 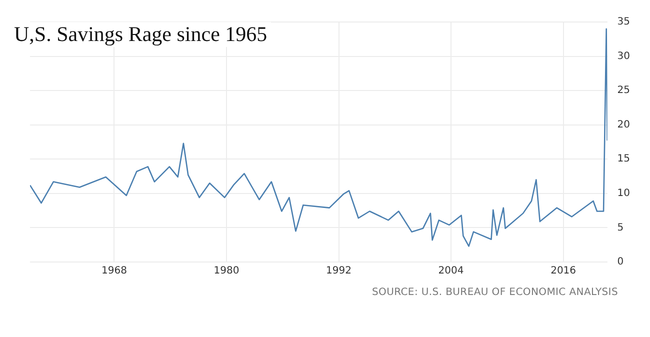 I want to click on y-tick-label: 15, so click(x=623, y=159).